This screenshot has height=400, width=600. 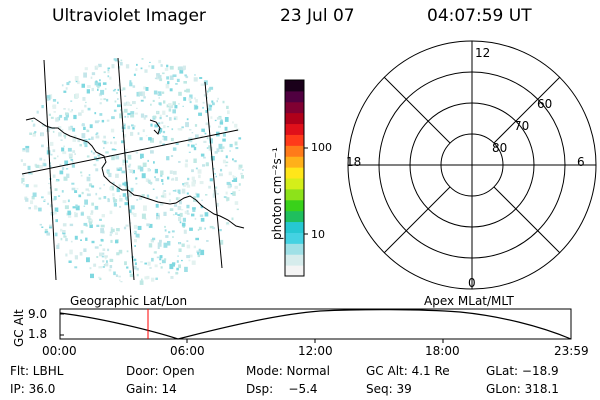 What do you see at coordinates (469, 301) in the screenshot?
I see `timeline-right-label: Apex MLat/MLT` at bounding box center [469, 301].